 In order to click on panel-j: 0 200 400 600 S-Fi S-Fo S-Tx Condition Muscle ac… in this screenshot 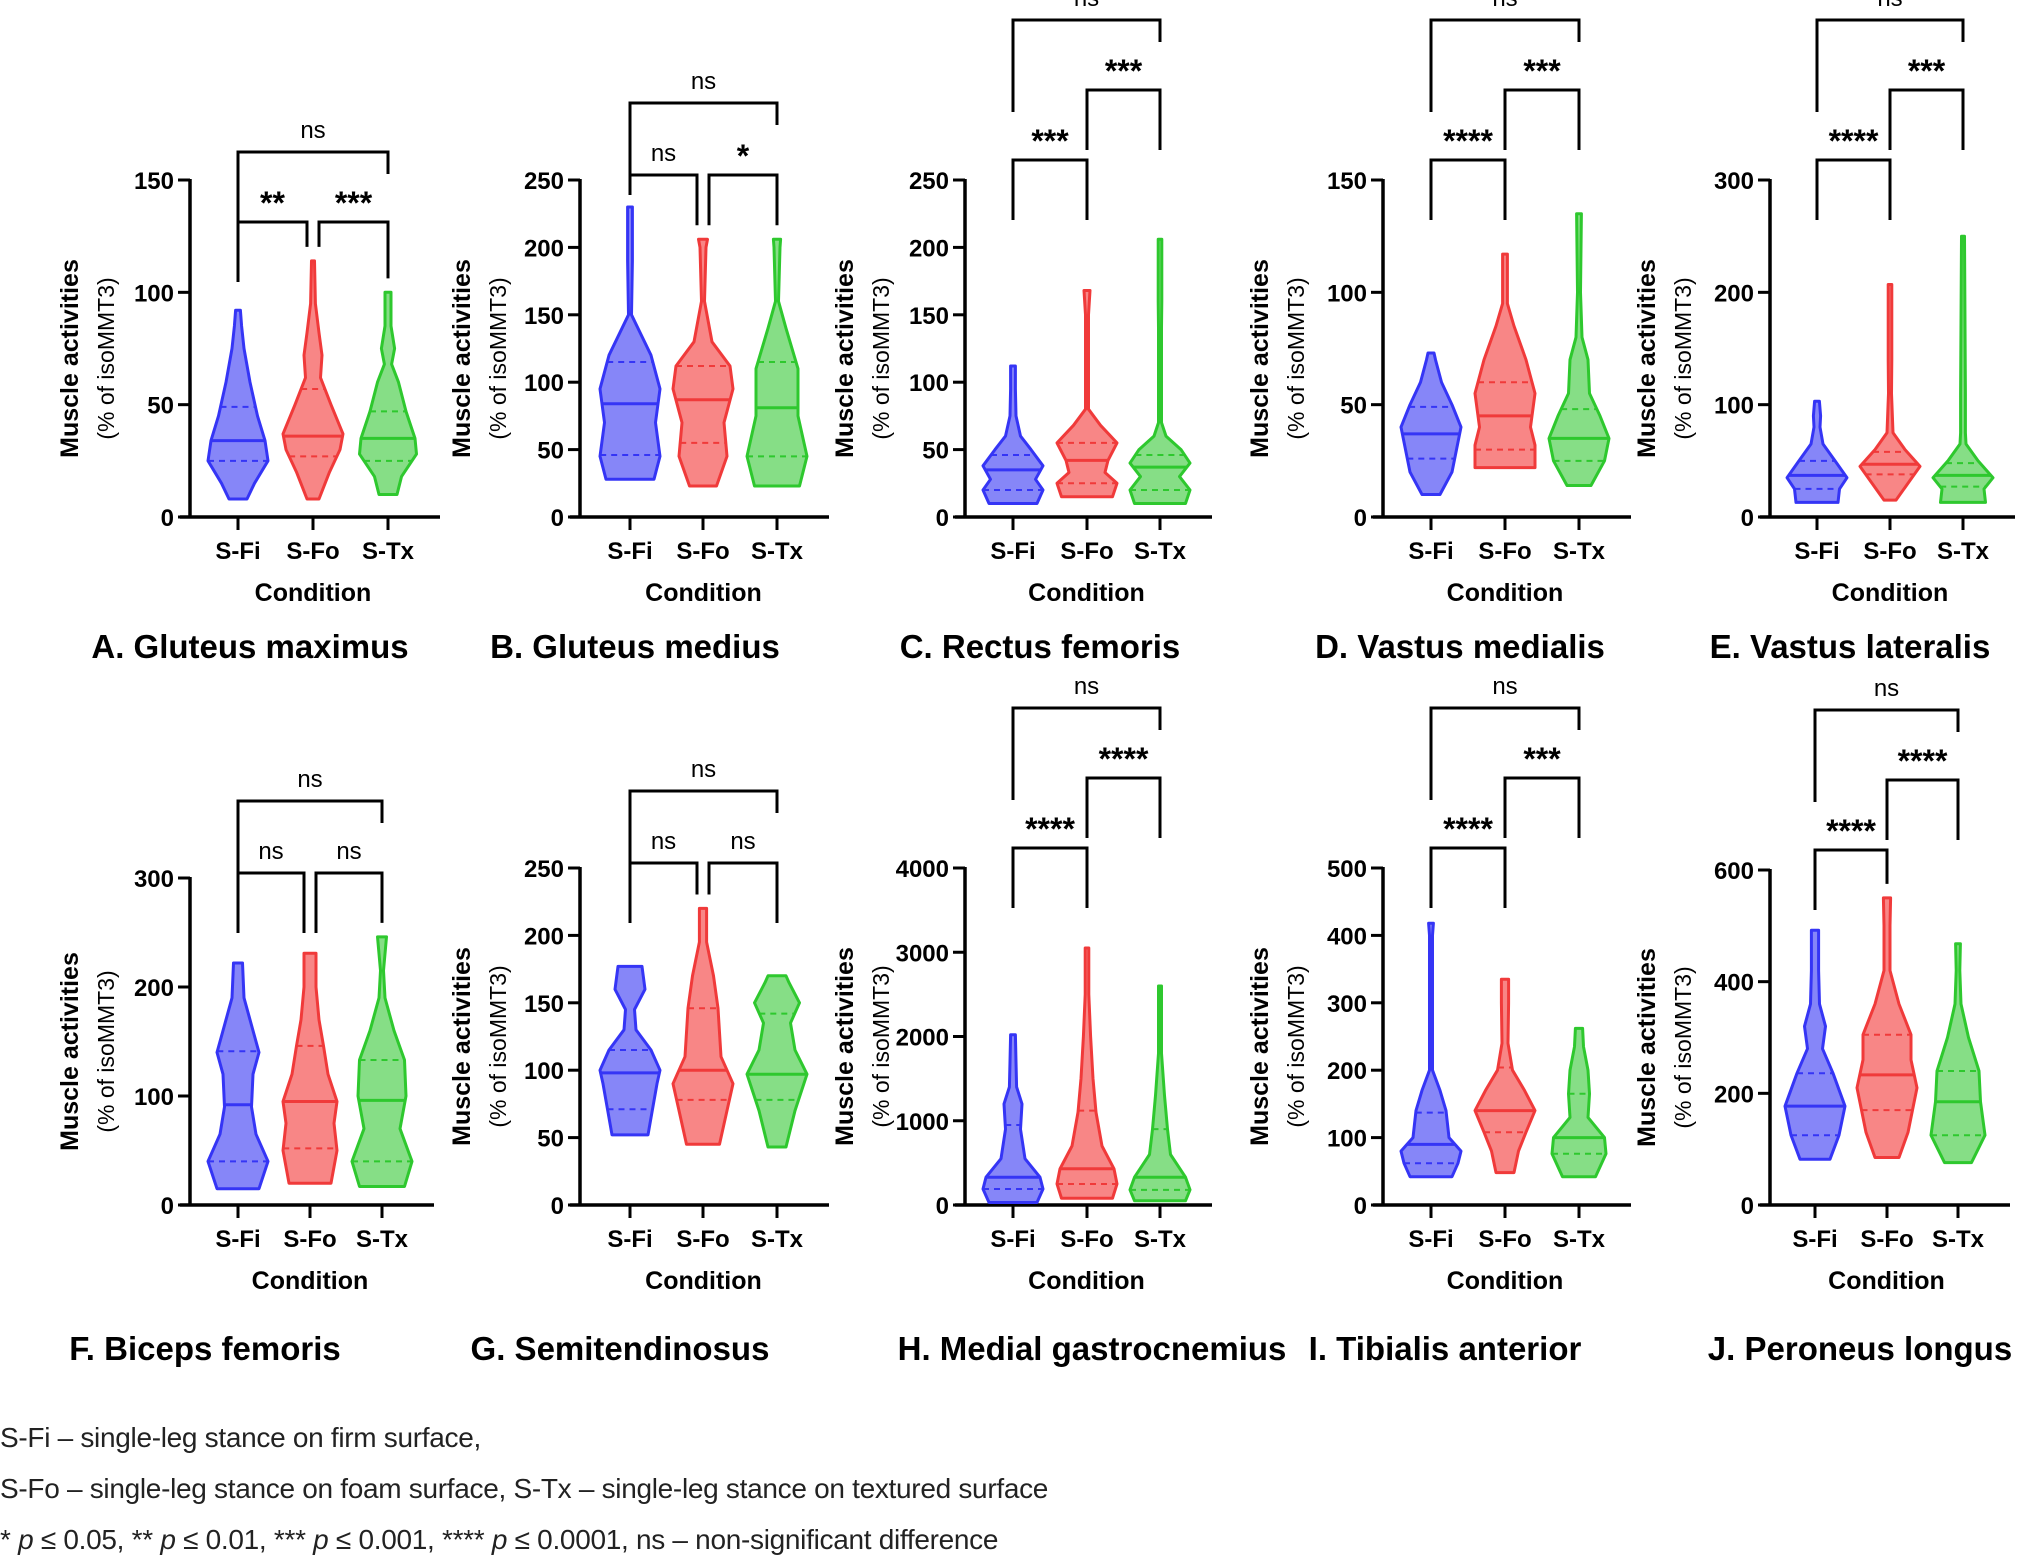, I will do `click(1821, 985)`.